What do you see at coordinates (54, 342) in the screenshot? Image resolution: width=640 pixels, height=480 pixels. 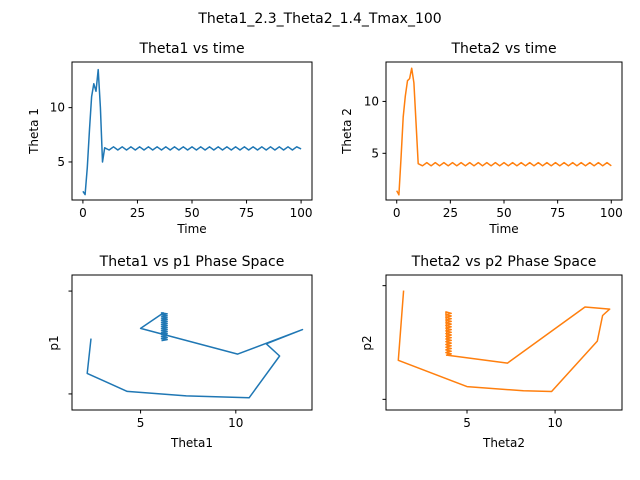 I see `y-axis-label: p1` at bounding box center [54, 342].